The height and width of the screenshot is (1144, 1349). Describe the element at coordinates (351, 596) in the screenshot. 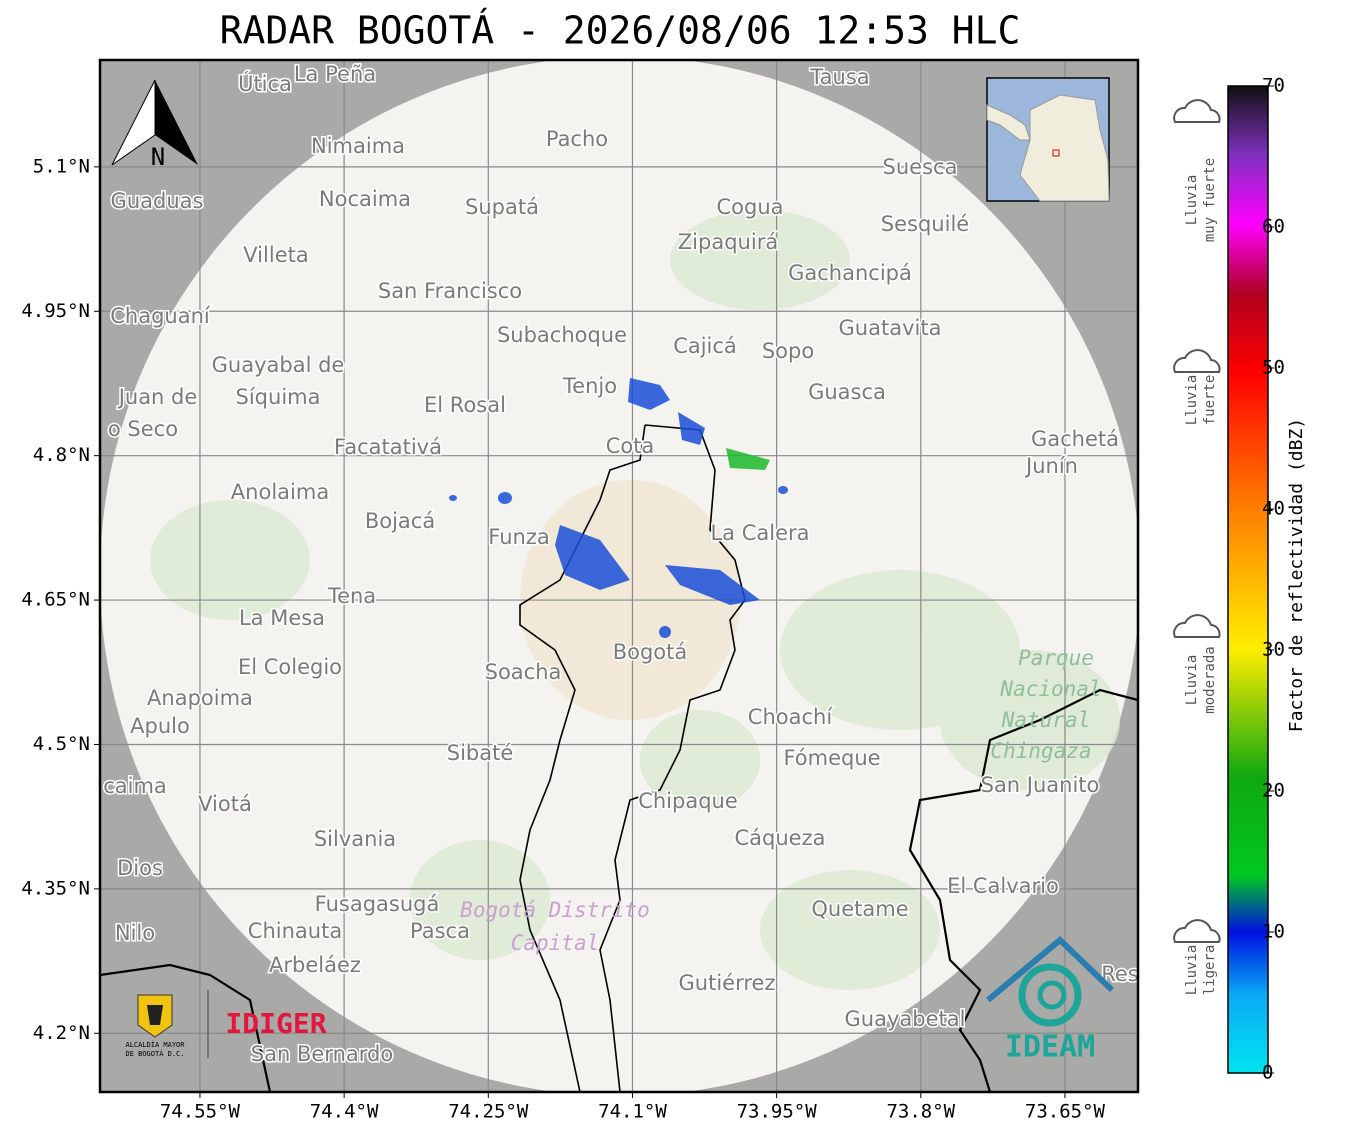

I see `place-label: Tena` at that location.